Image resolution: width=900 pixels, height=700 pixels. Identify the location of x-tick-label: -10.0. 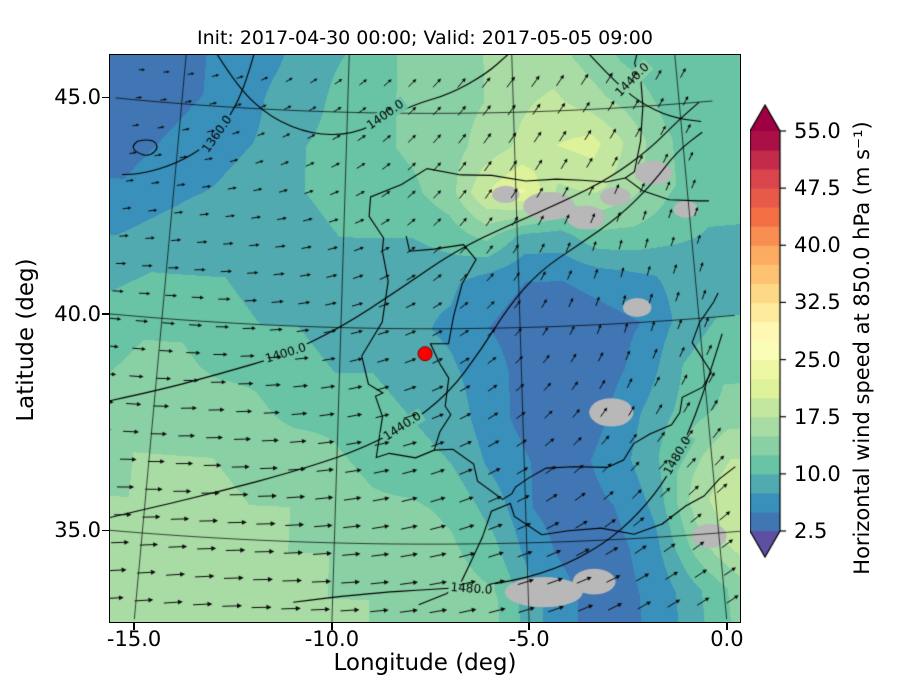
(332, 639).